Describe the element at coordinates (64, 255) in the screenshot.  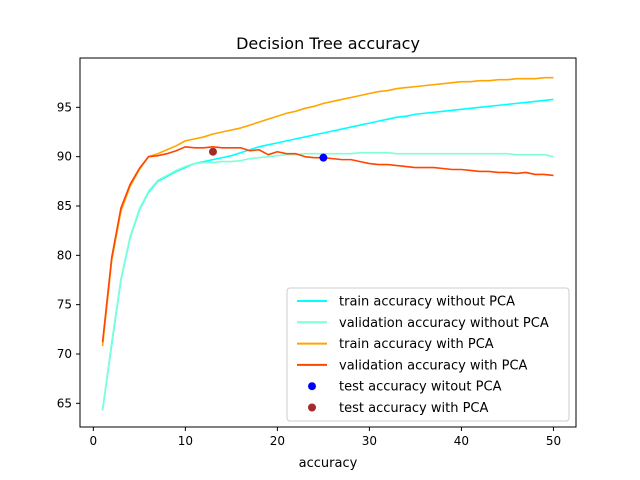
I see `y-tick-label: 80` at that location.